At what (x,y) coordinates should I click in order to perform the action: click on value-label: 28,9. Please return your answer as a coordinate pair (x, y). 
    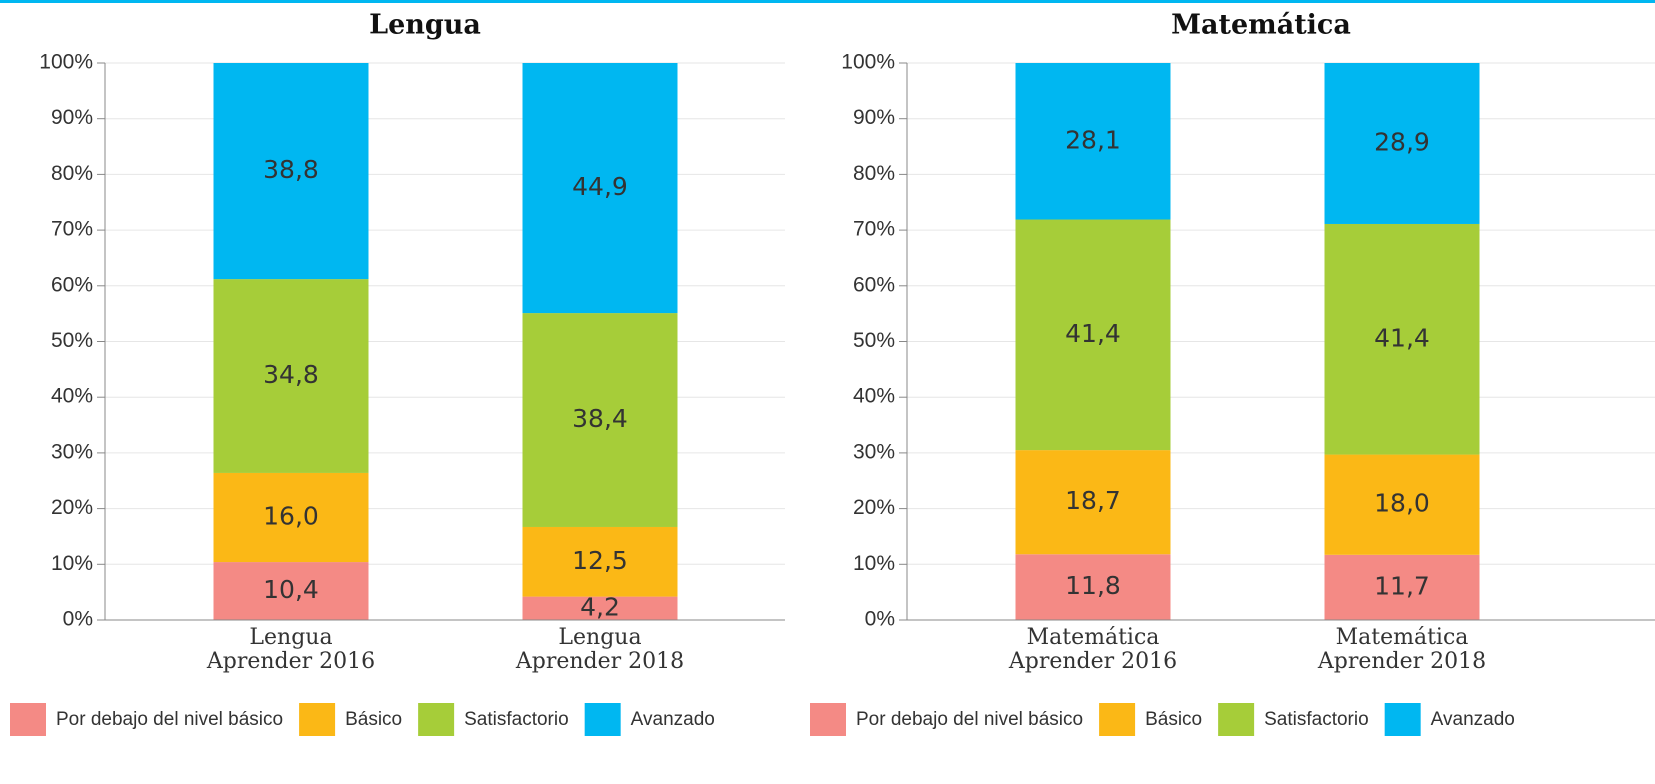
    Looking at the image, I should click on (1402, 141).